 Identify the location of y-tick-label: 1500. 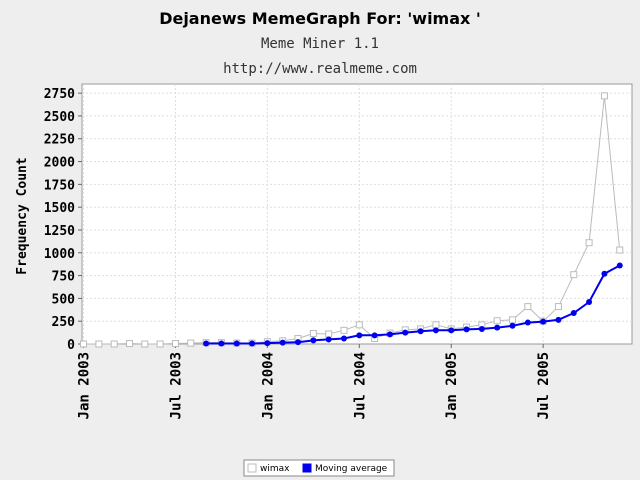
(59, 208).